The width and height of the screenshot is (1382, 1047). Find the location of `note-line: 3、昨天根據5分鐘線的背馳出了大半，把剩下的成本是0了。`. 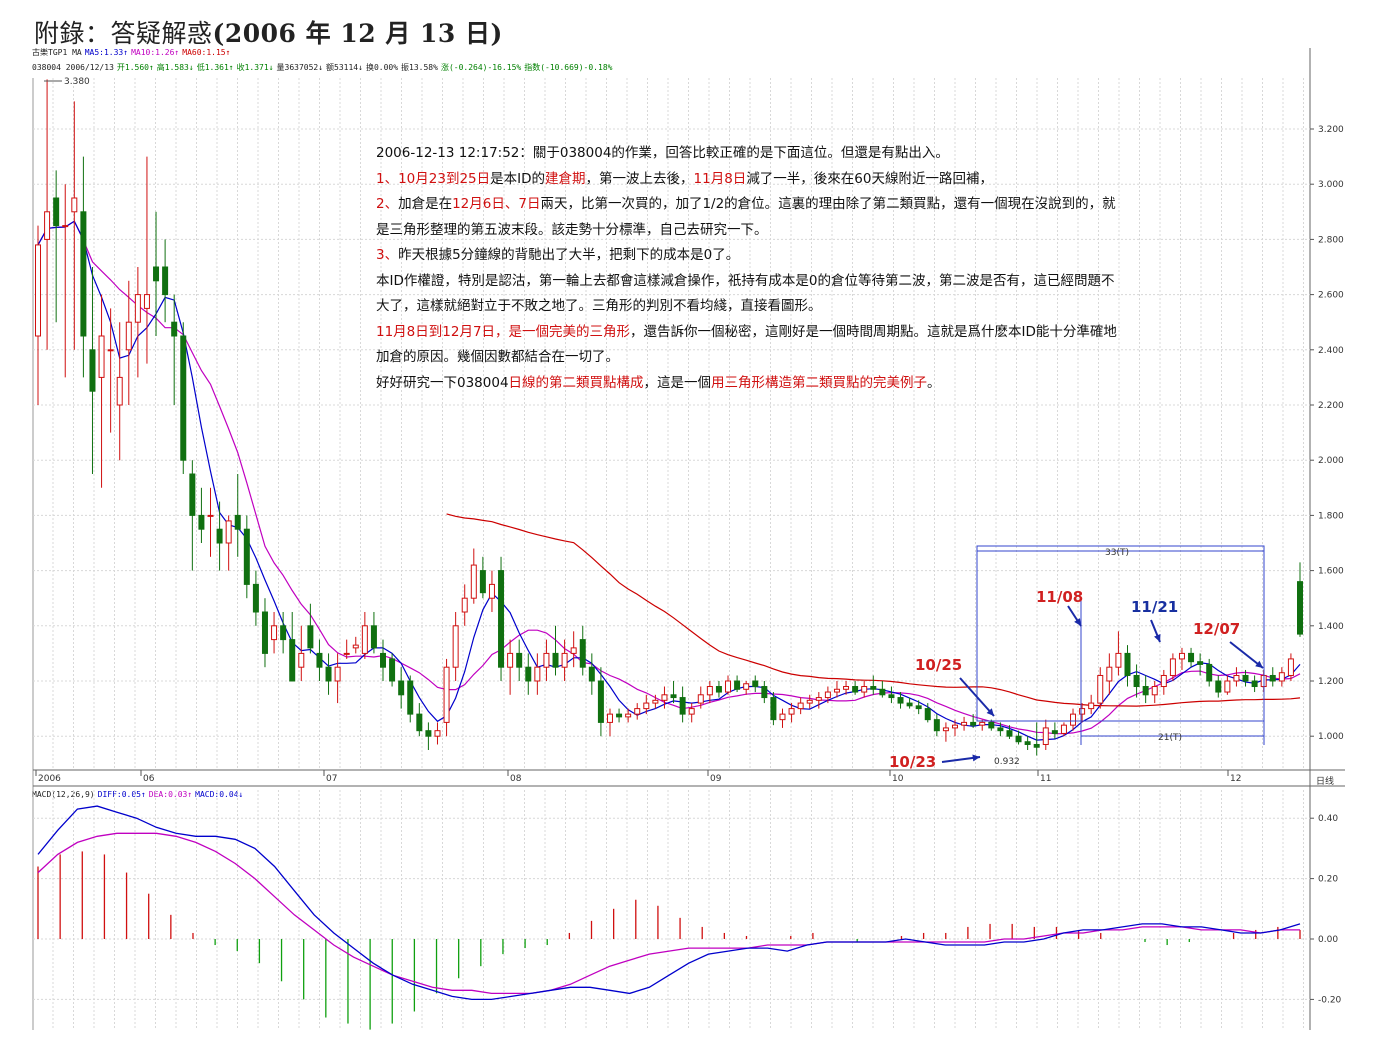

note-line: 3、昨天根據5分鐘線的背馳出了大半，把剩下的成本是0了。 is located at coordinates (816, 256).